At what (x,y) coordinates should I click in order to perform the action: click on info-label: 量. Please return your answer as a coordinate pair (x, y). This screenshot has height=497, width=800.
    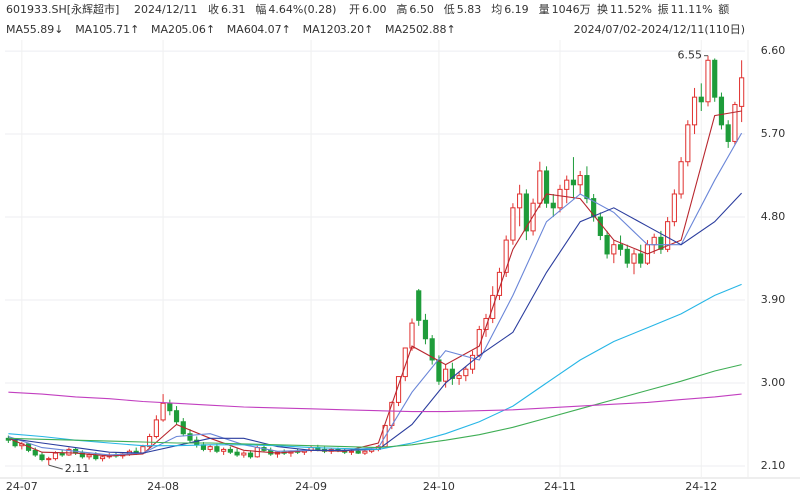
    Looking at the image, I should click on (544, 9).